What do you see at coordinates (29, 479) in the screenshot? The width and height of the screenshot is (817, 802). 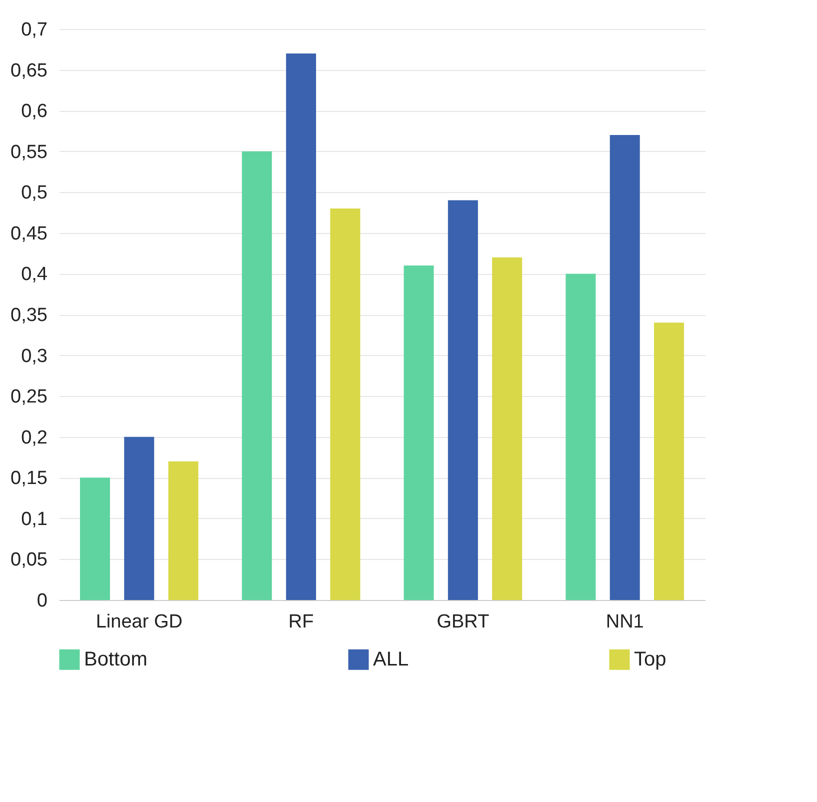 I see `y-tick-label: 0,15` at bounding box center [29, 479].